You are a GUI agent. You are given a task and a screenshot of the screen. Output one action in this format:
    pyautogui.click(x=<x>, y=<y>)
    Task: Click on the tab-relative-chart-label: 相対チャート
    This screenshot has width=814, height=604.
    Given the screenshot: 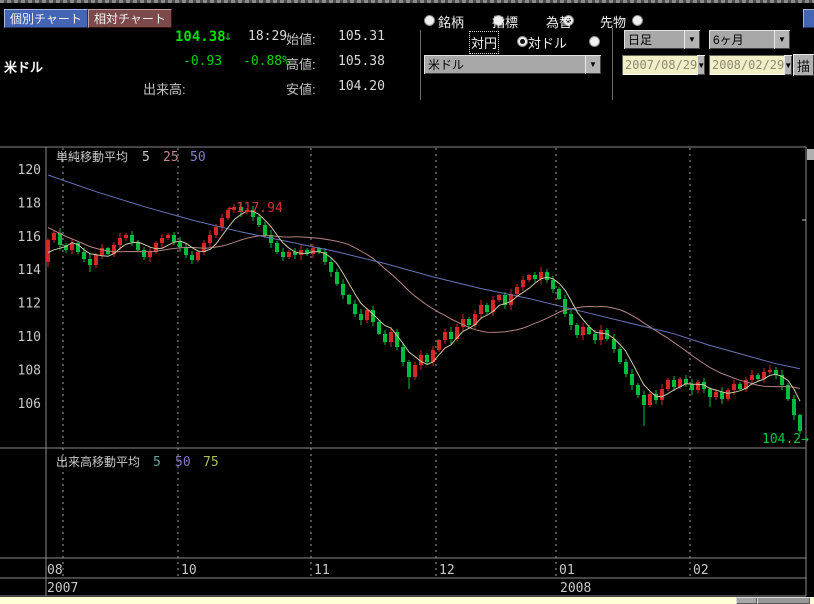 What is the action you would take?
    pyautogui.click(x=130, y=19)
    